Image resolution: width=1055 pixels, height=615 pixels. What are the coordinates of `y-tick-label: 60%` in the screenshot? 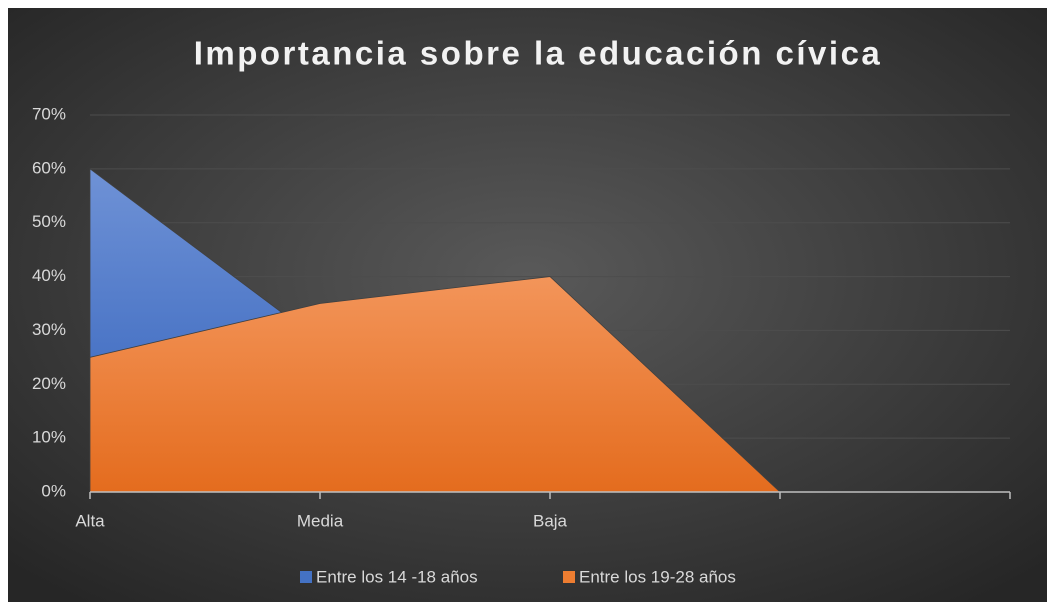 It's located at (49, 167).